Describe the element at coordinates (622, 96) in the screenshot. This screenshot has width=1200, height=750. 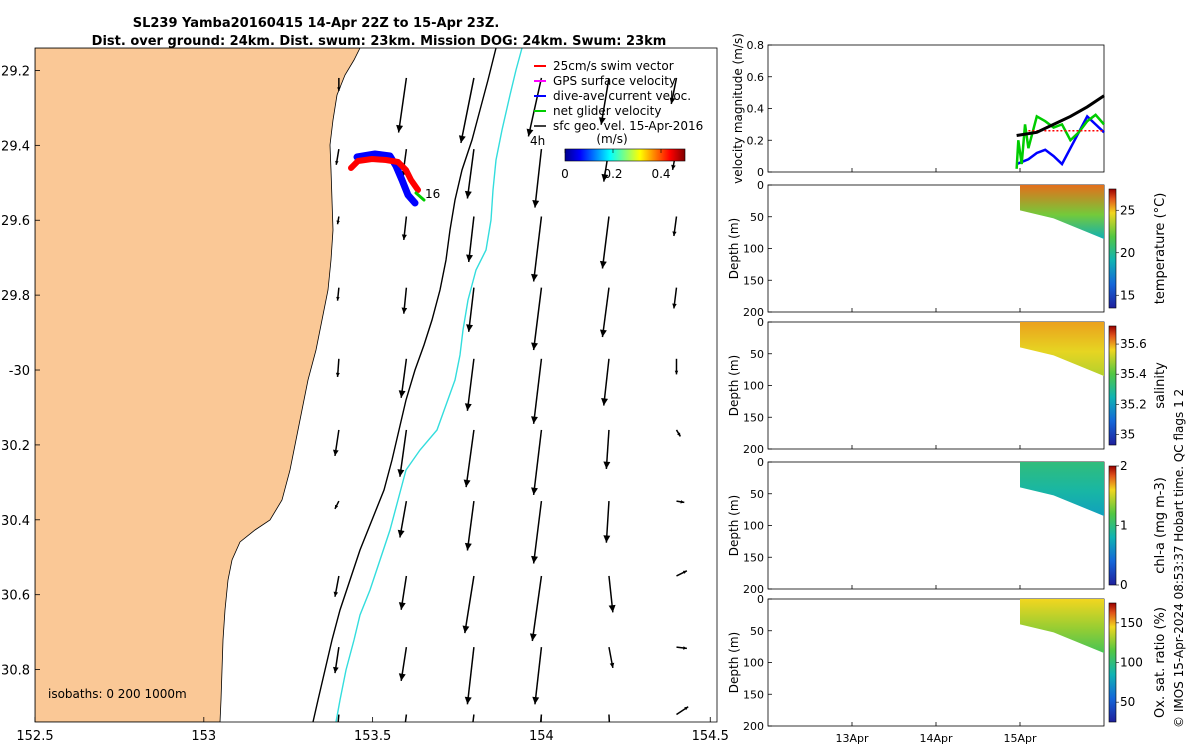
I see `legend-label-dive: dive-ave current veloc.` at that location.